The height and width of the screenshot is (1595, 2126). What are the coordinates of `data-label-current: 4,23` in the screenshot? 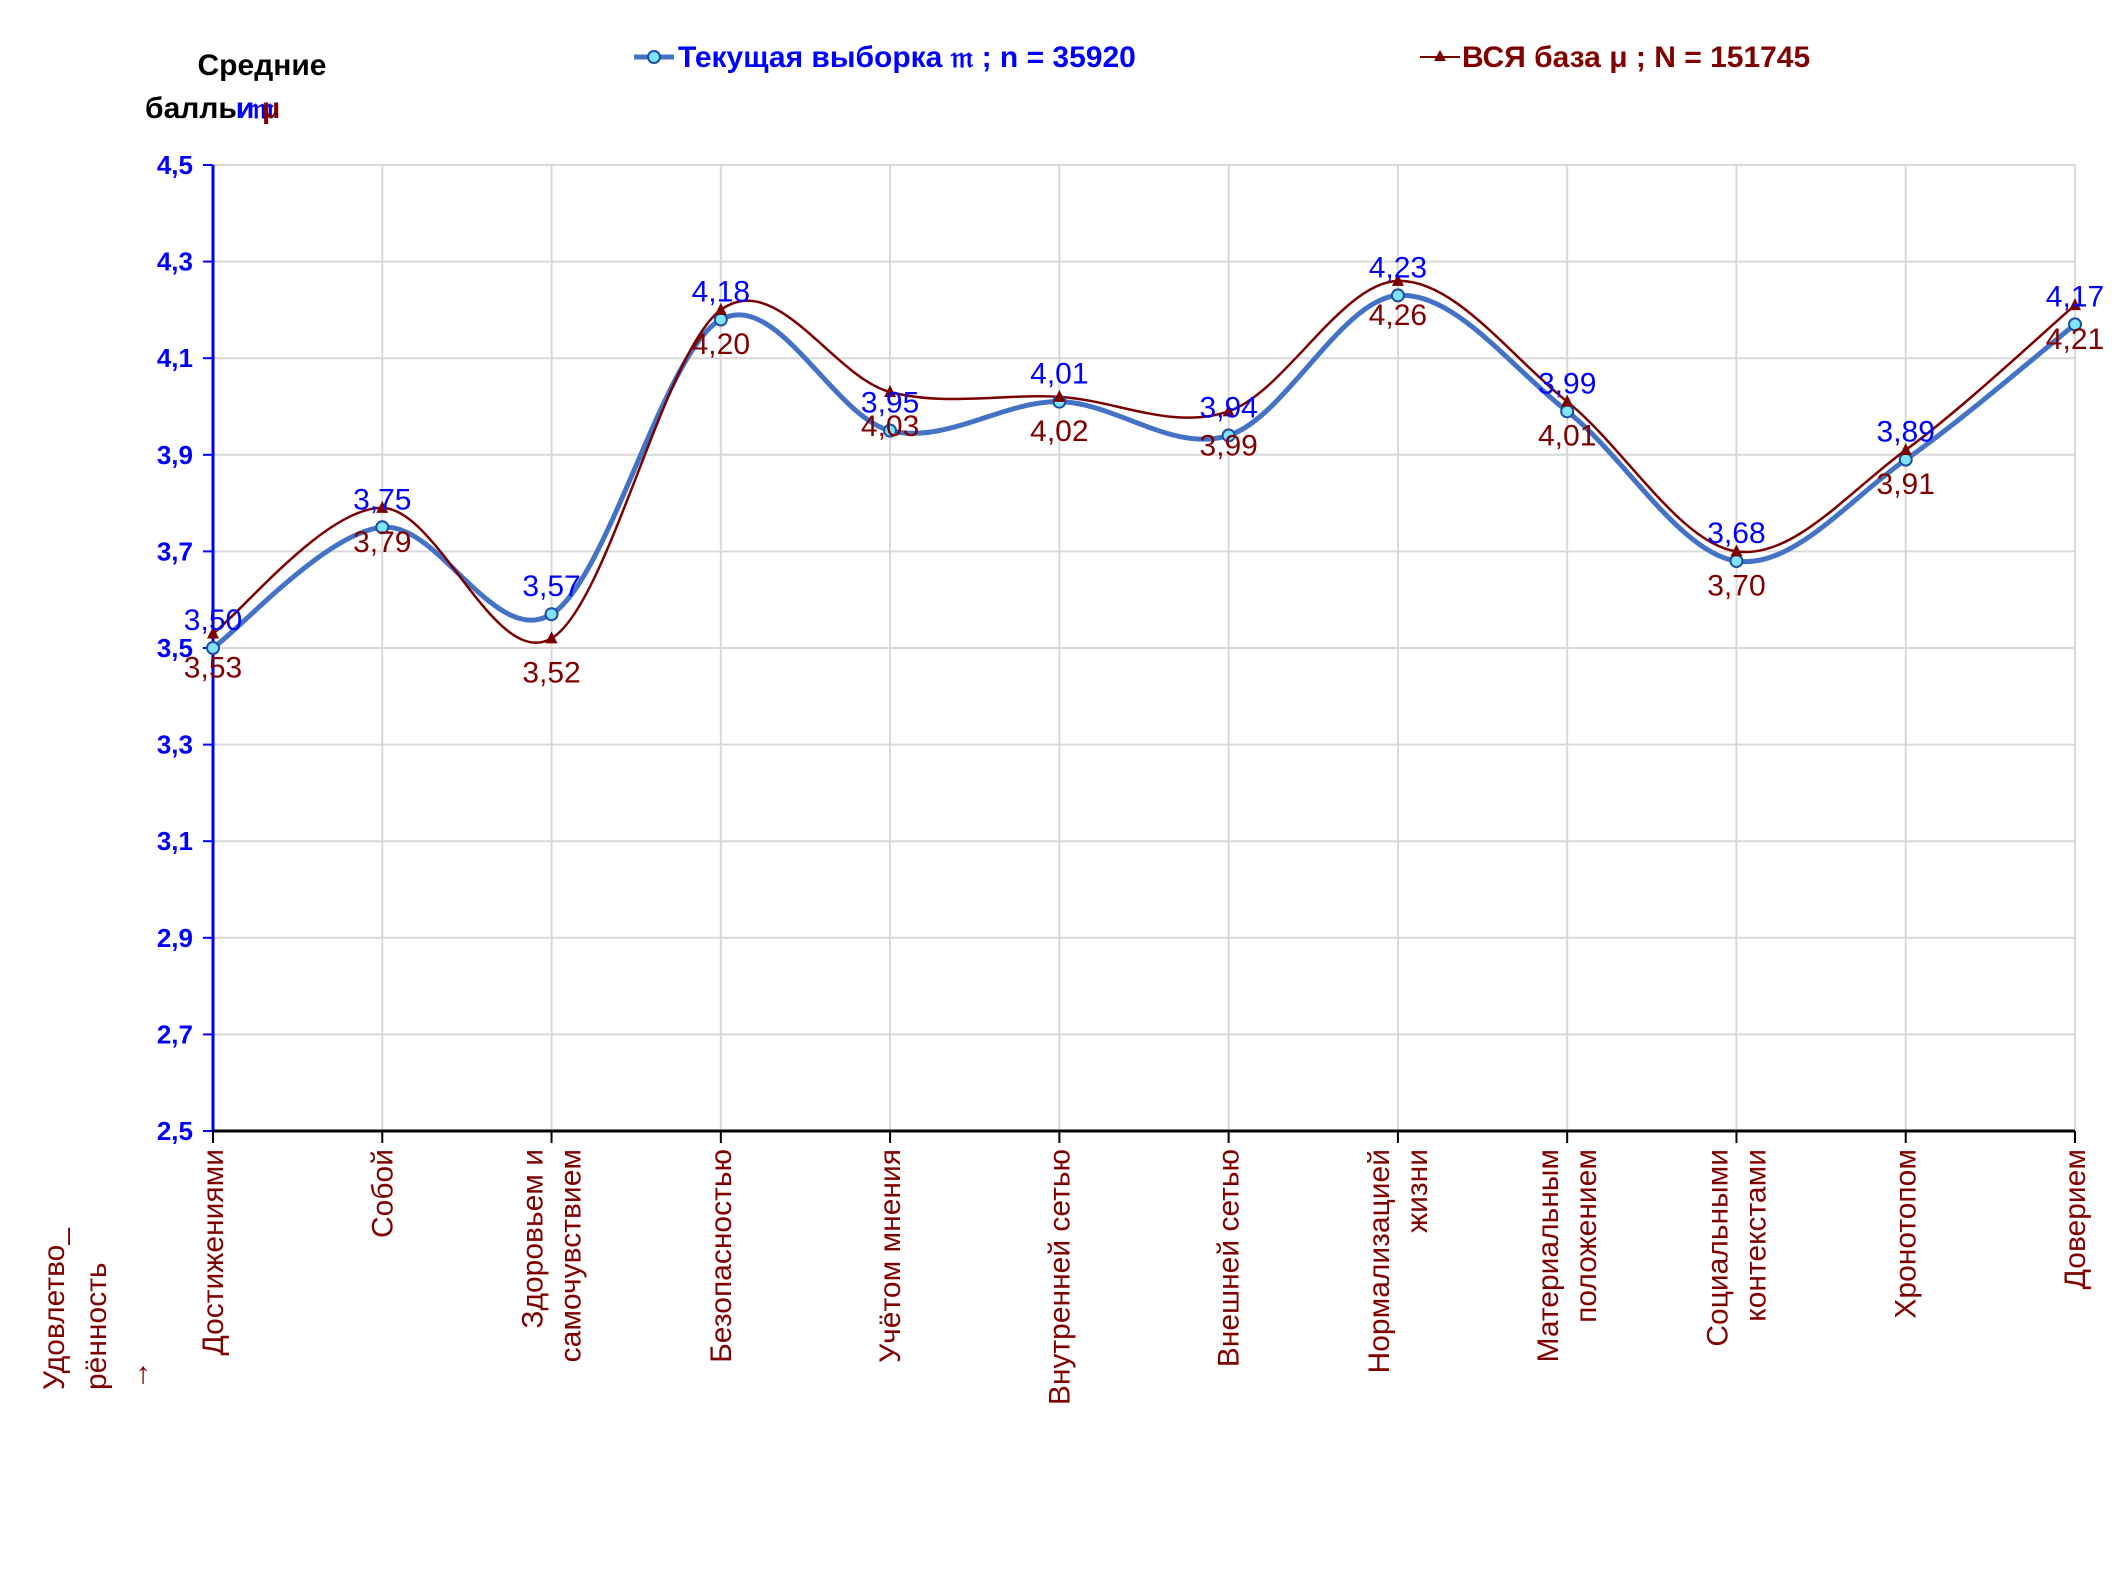 It's located at (1398, 267).